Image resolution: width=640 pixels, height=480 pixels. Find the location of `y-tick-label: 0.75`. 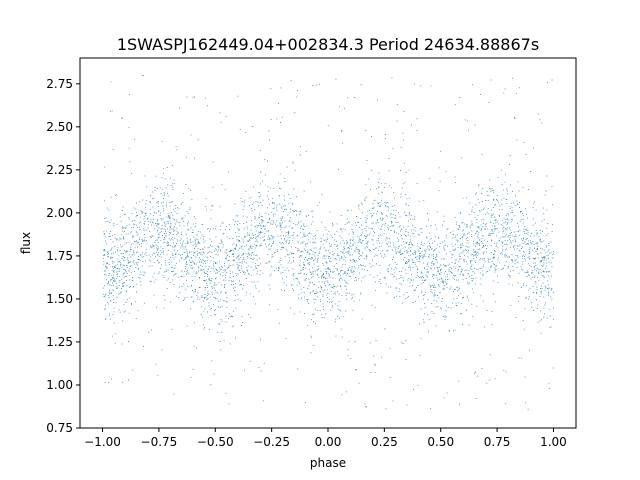

y-tick-label: 0.75 is located at coordinates (59, 428).